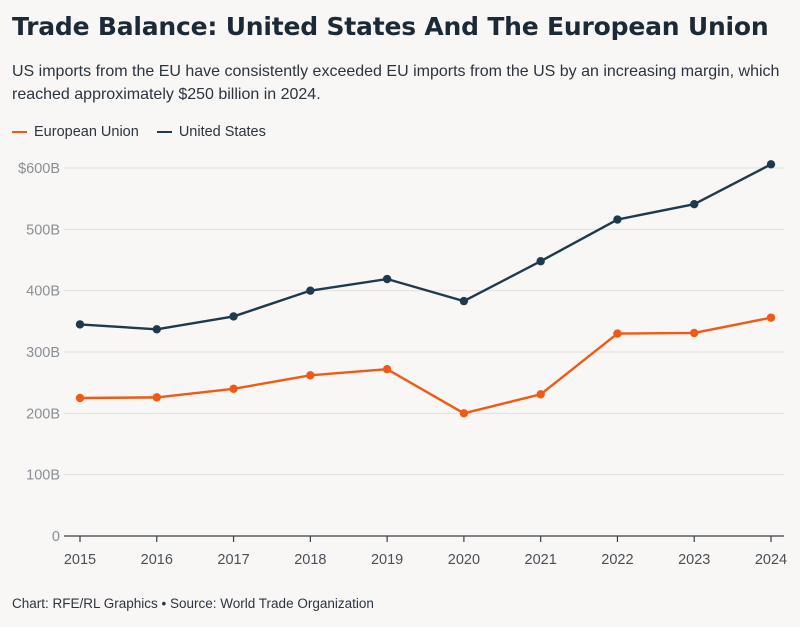 This screenshot has height=627, width=800. I want to click on x-tick-label: 2020, so click(464, 560).